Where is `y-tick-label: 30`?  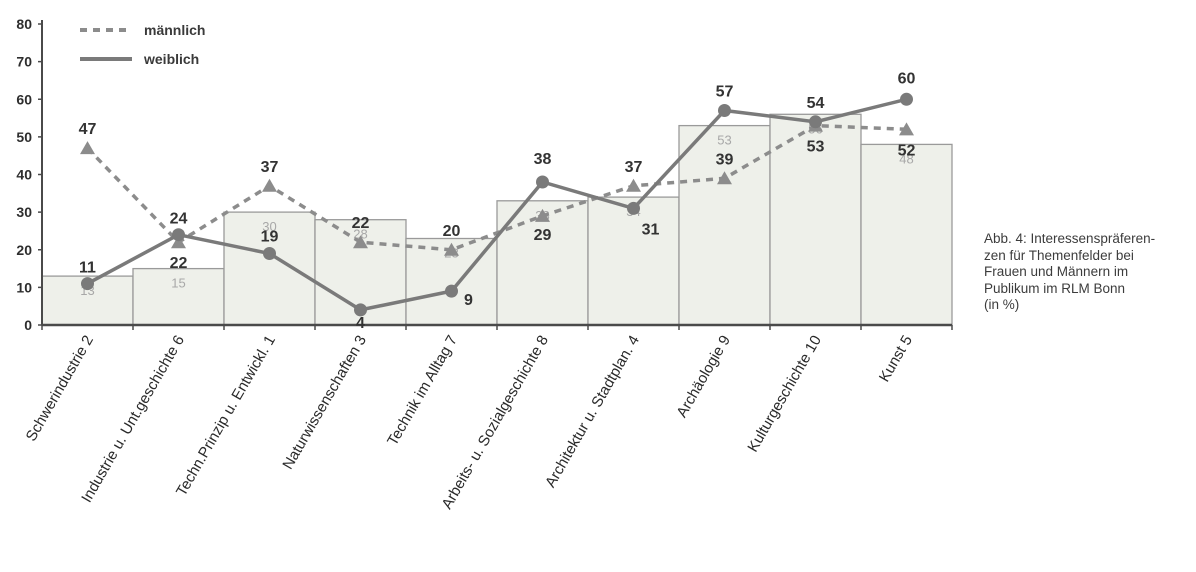
y-tick-label: 30 is located at coordinates (24, 212).